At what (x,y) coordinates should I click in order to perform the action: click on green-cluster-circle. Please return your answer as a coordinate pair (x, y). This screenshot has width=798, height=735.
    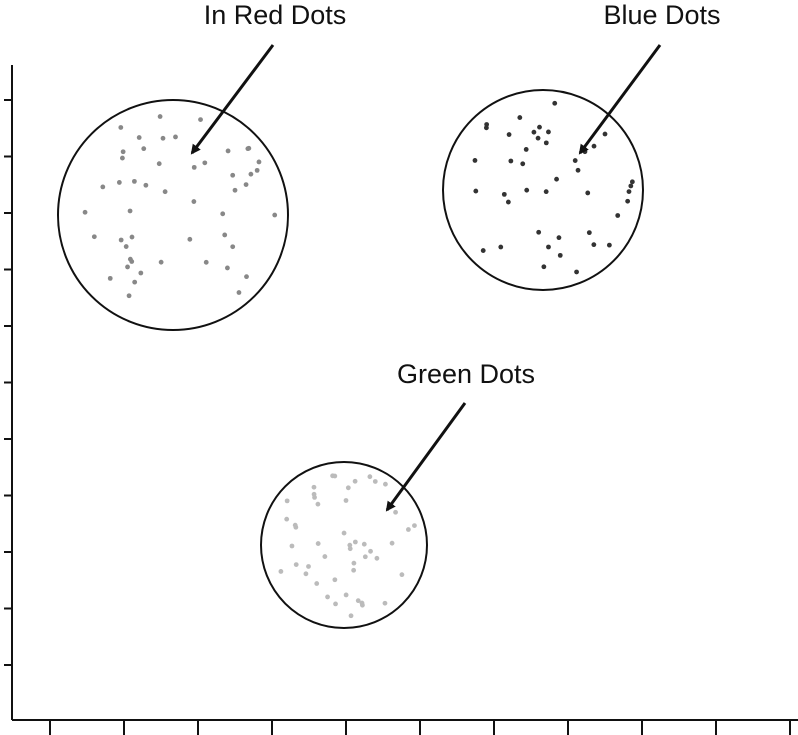
    Looking at the image, I should click on (344, 545).